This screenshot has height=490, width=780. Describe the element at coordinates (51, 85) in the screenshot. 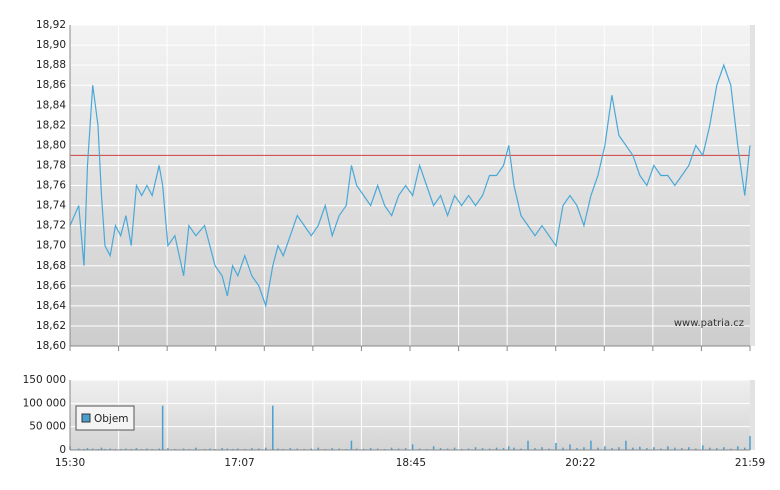

I see `y-tick-label: 18,86` at that location.